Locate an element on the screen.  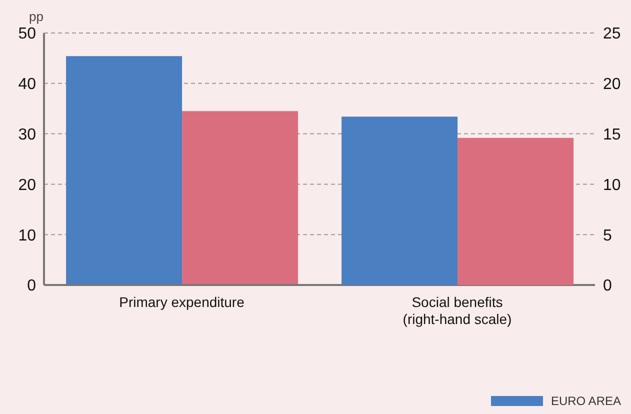
y2-tick-label: 10 is located at coordinates (612, 185).